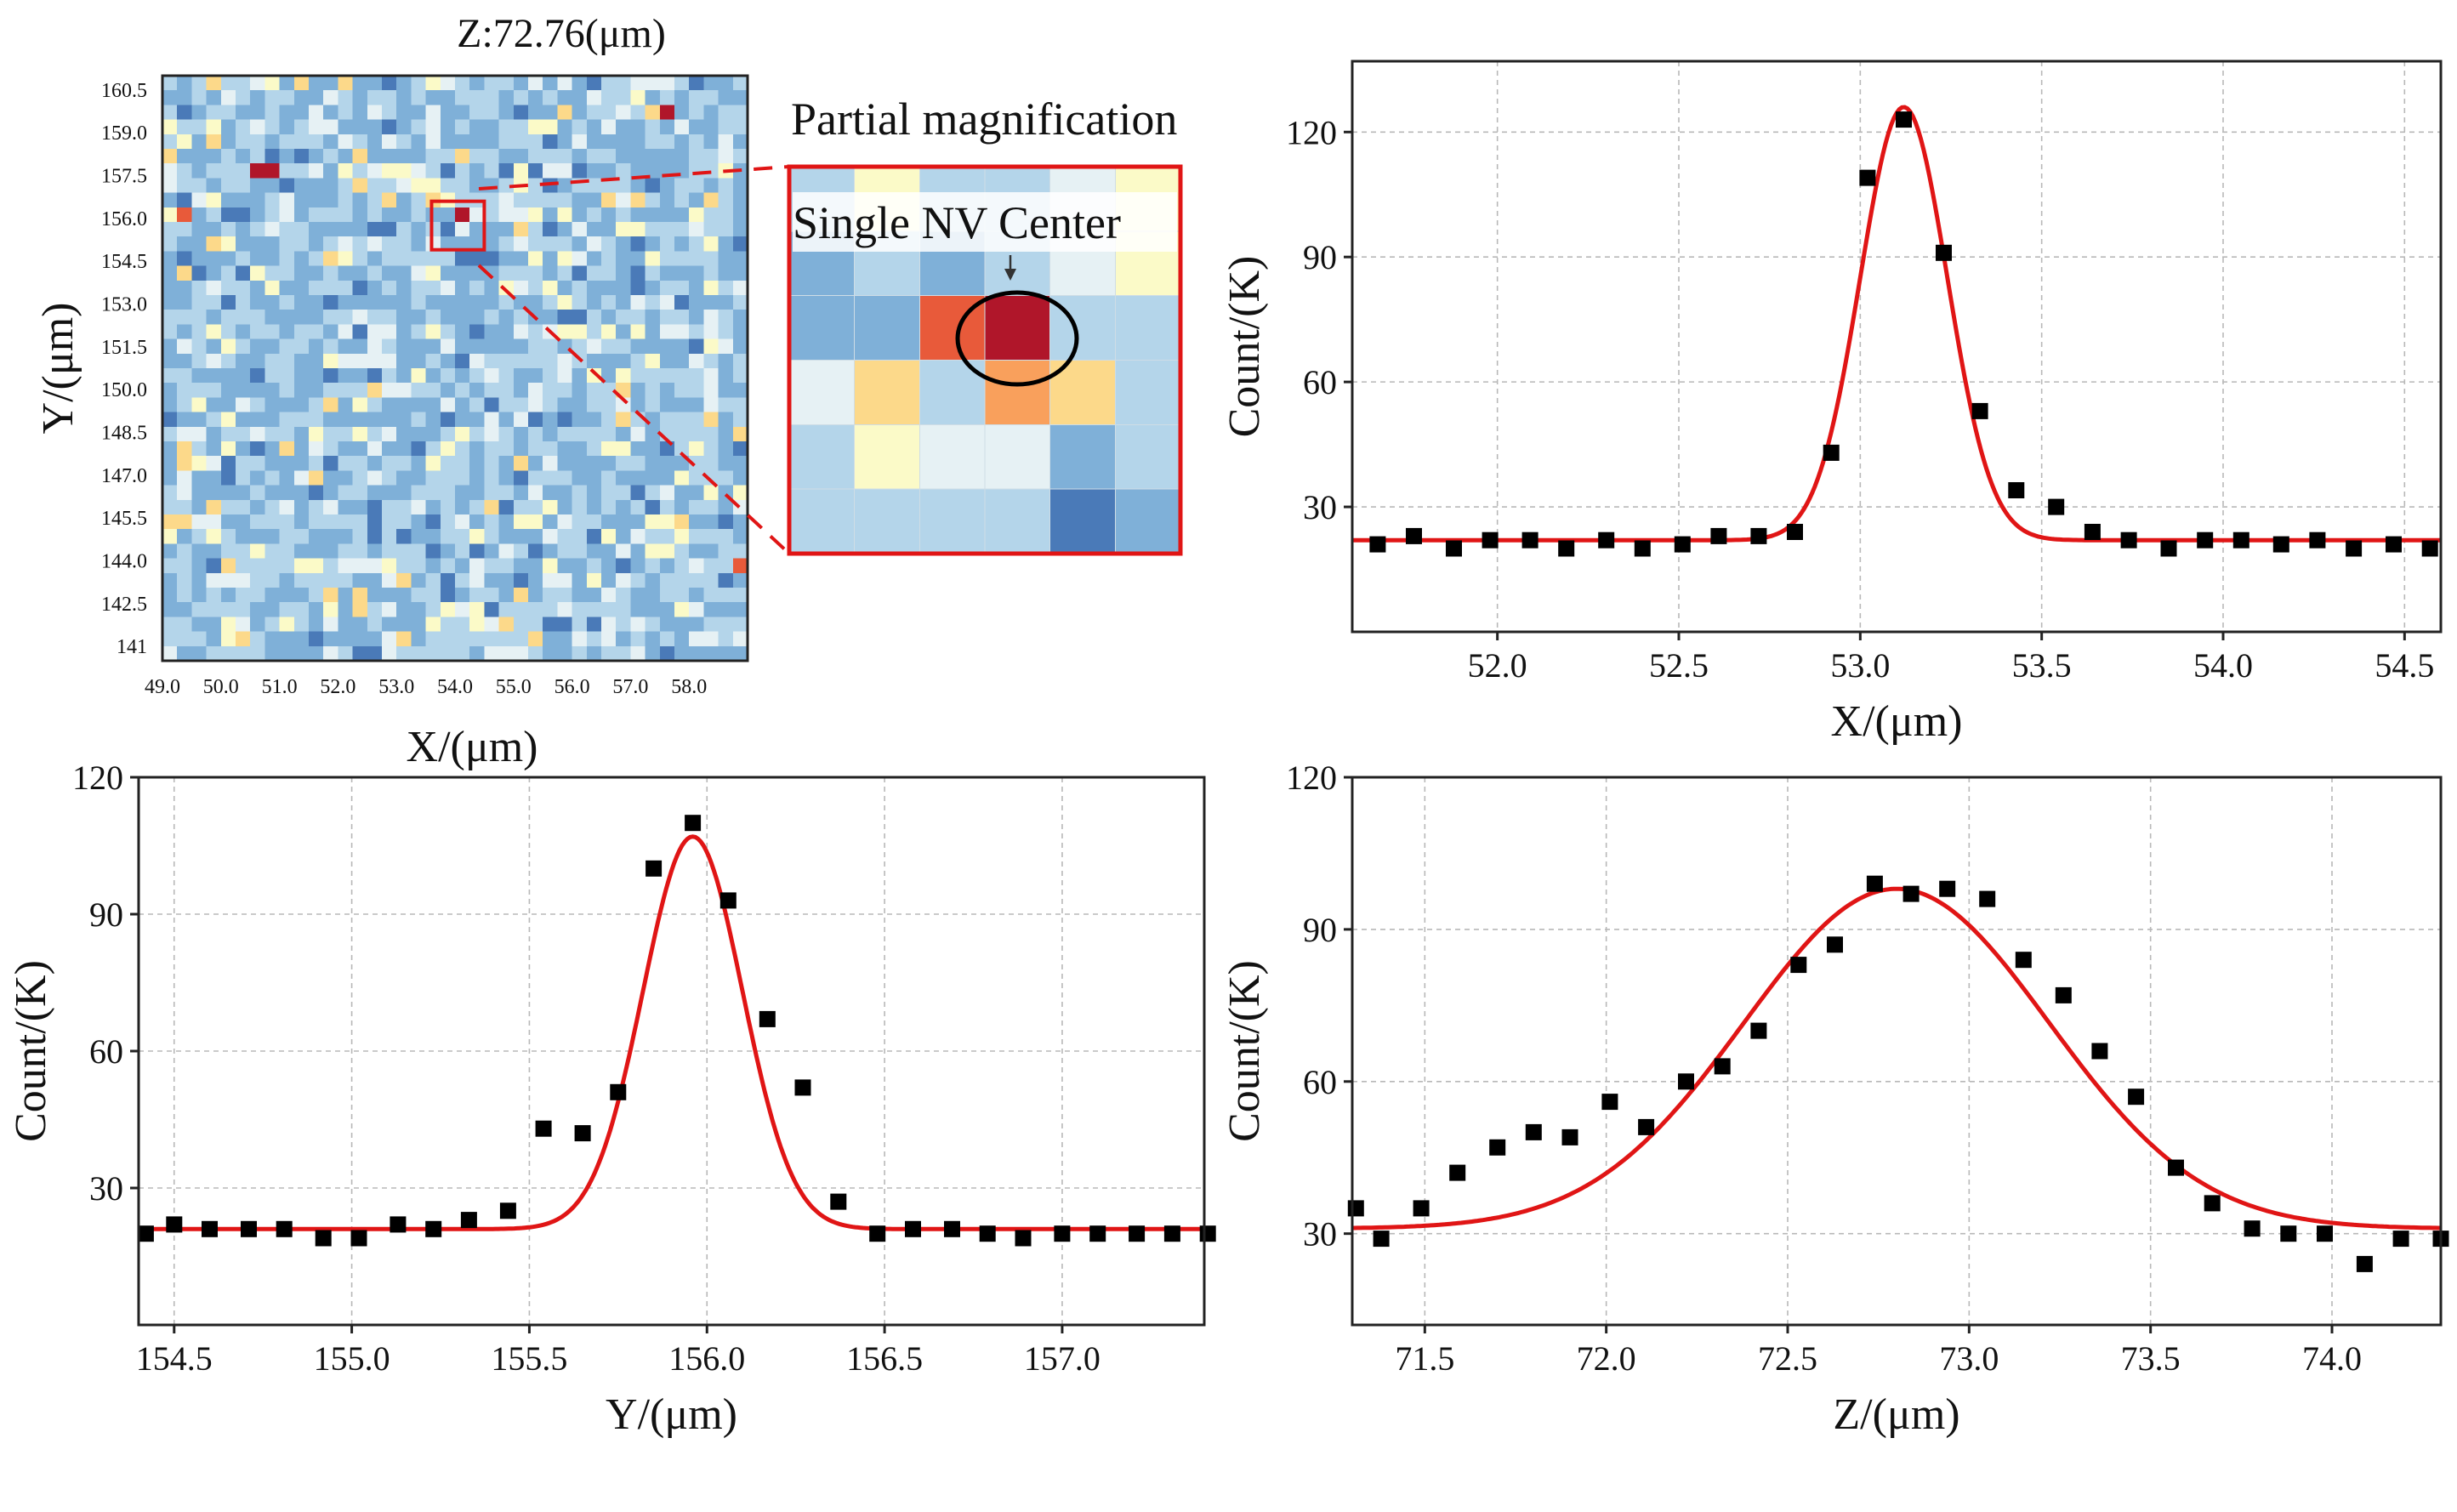 This screenshot has width=2457, height=1512. Describe the element at coordinates (2023, 960) in the screenshot. I see `z-profile-data-point` at that location.